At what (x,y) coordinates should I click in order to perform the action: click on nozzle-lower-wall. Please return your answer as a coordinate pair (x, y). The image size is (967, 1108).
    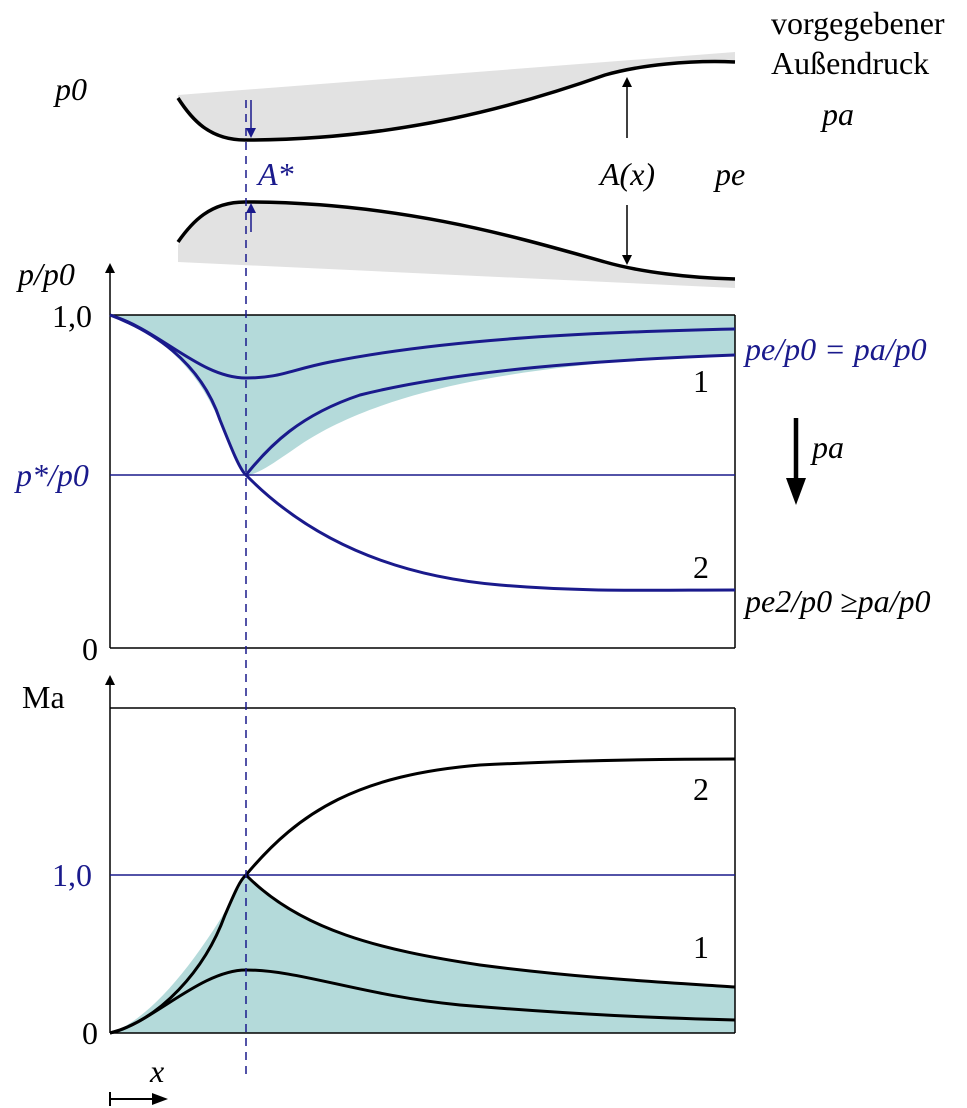
    Looking at the image, I should click on (456, 240).